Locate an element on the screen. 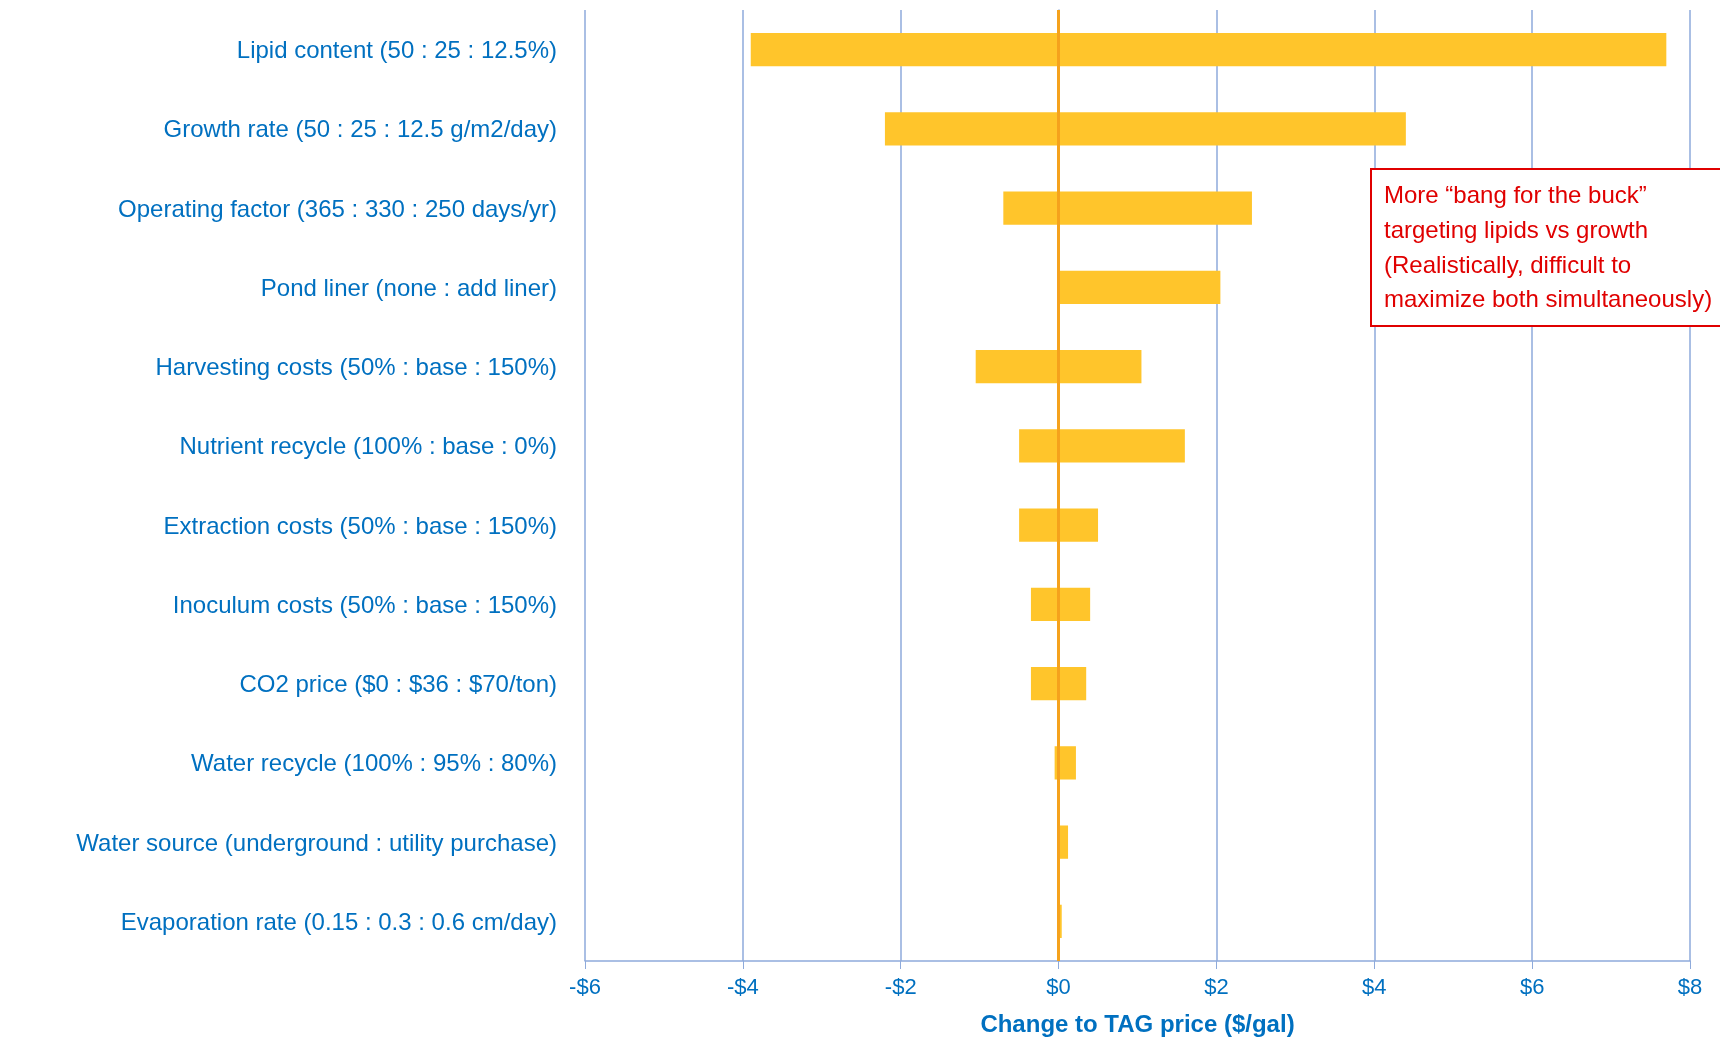 The image size is (1720, 1061). y-tick-label: Pond liner (none : add liner) is located at coordinates (408, 287).